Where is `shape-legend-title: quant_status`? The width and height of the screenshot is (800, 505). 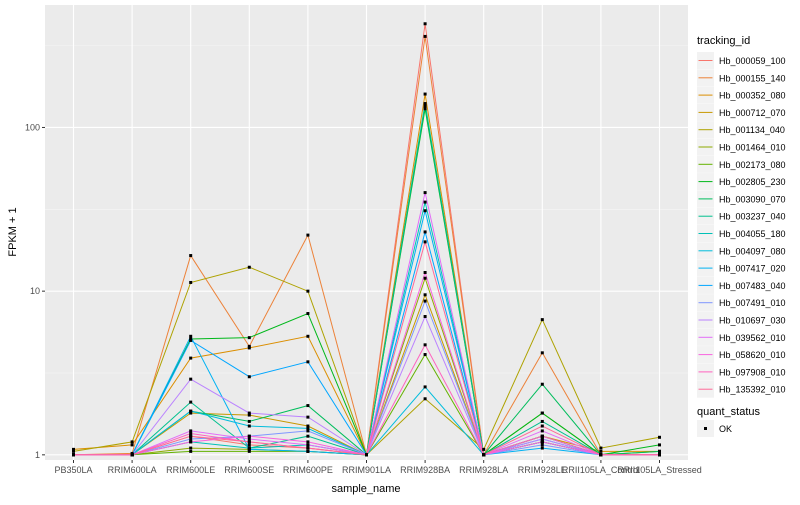 shape-legend-title: quant_status is located at coordinates (728, 412).